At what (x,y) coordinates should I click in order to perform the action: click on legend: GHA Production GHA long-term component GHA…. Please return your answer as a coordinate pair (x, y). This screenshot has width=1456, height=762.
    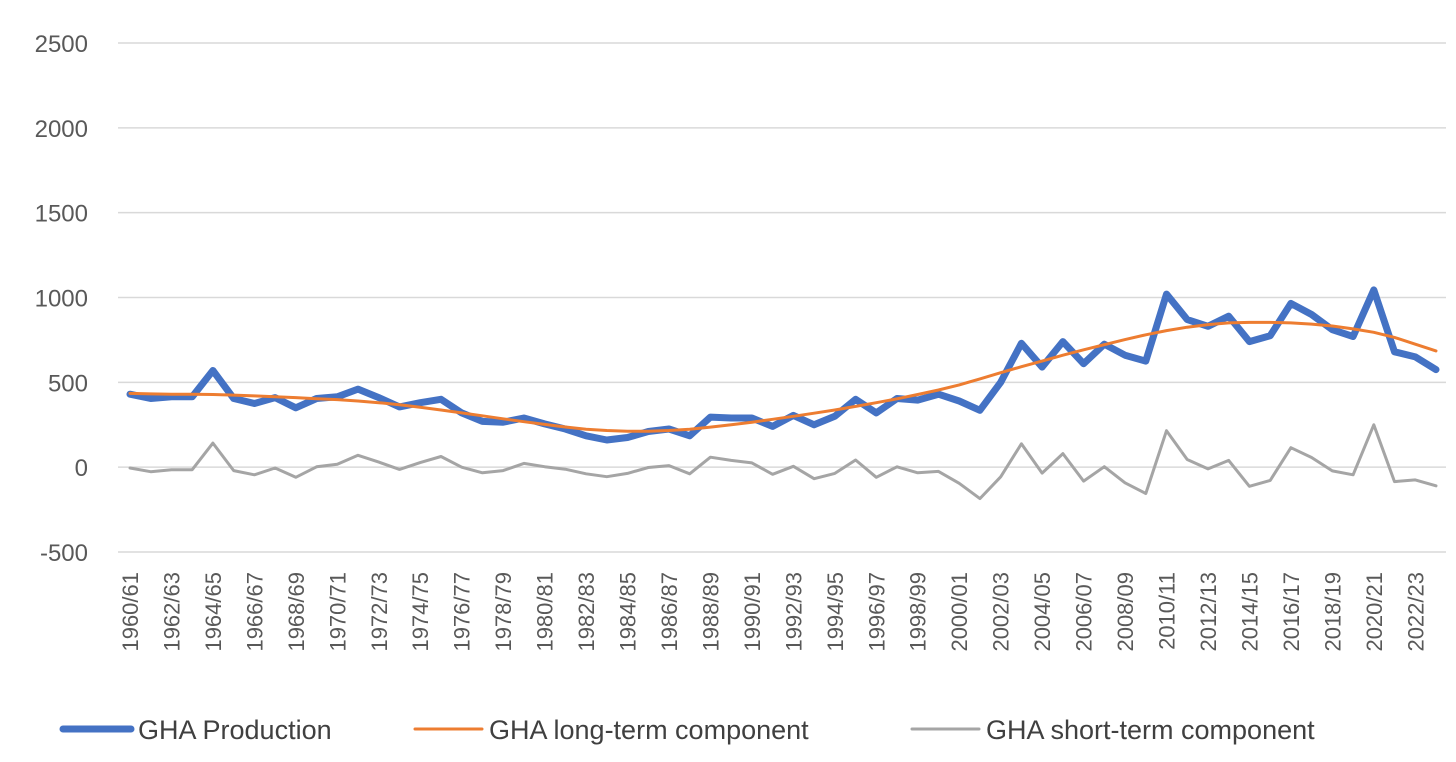
    Looking at the image, I should click on (687, 730).